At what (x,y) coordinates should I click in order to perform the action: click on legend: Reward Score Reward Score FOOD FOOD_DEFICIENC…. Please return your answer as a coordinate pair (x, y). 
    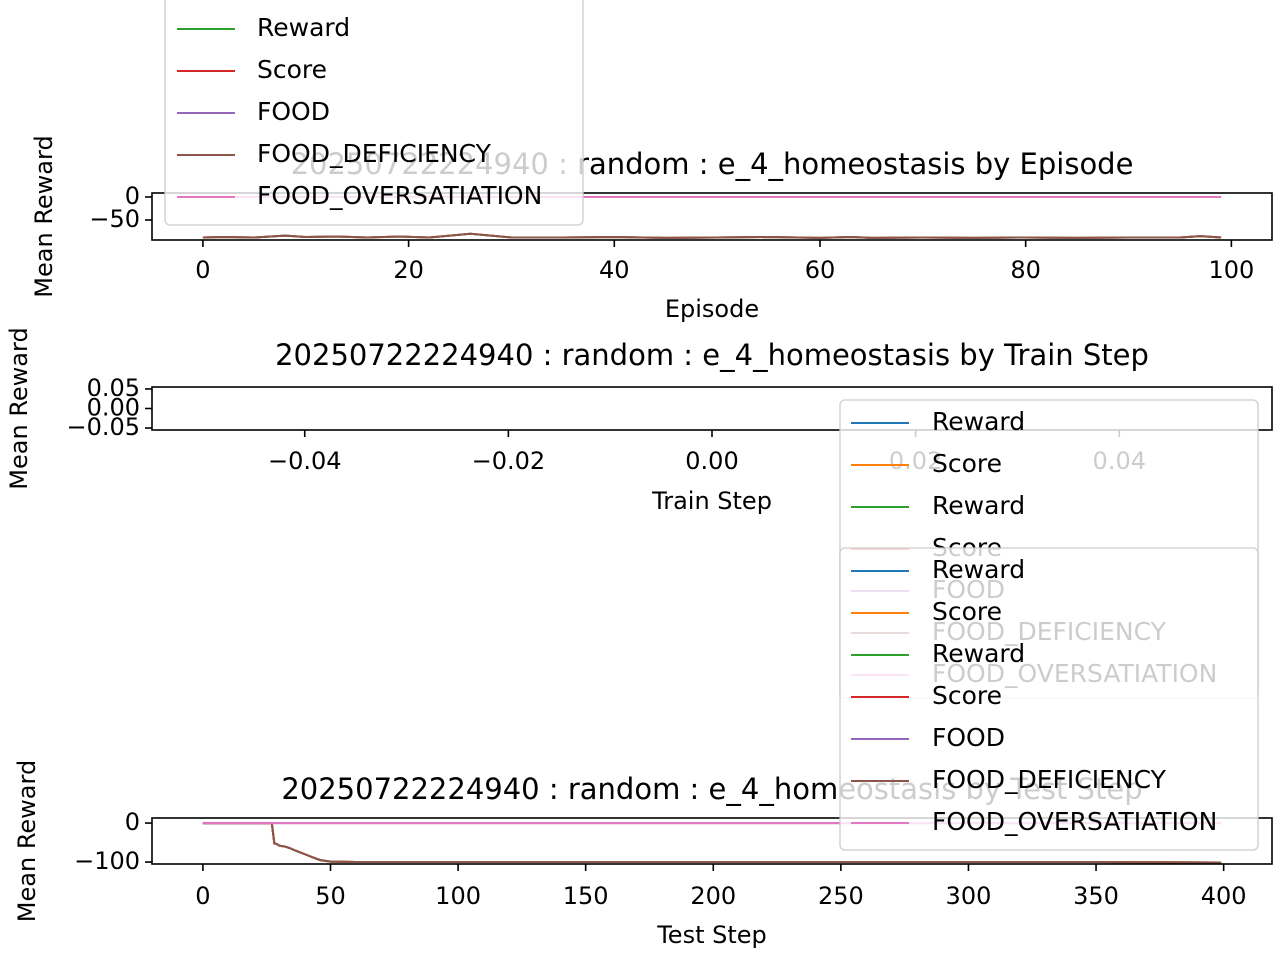
    Looking at the image, I should click on (1049, 699).